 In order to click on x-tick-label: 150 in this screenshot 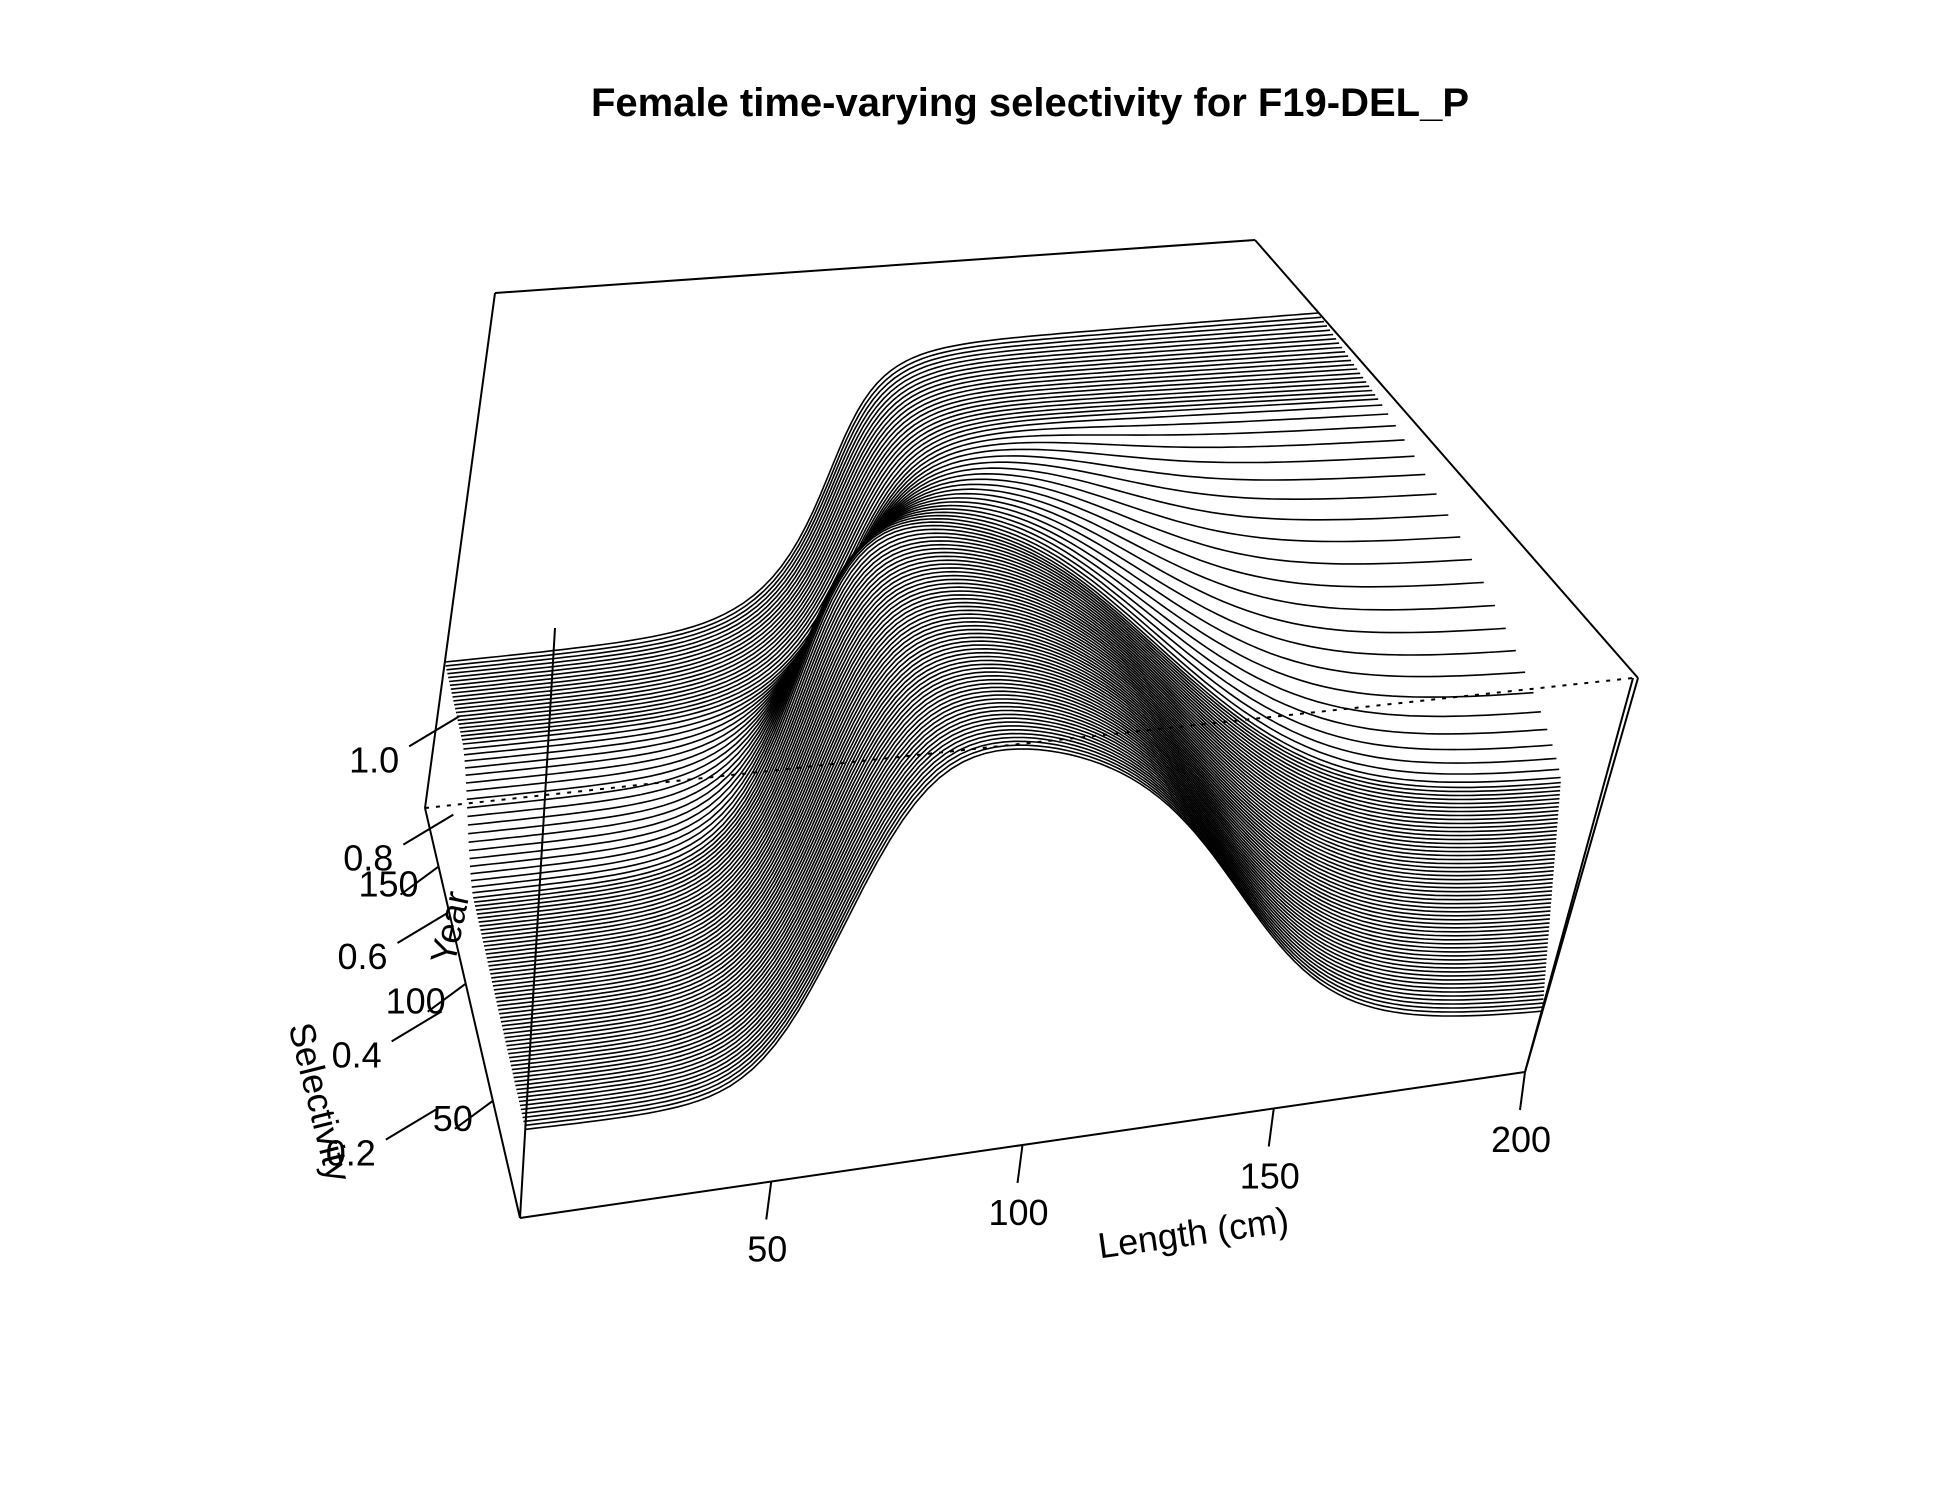, I will do `click(1270, 1176)`.